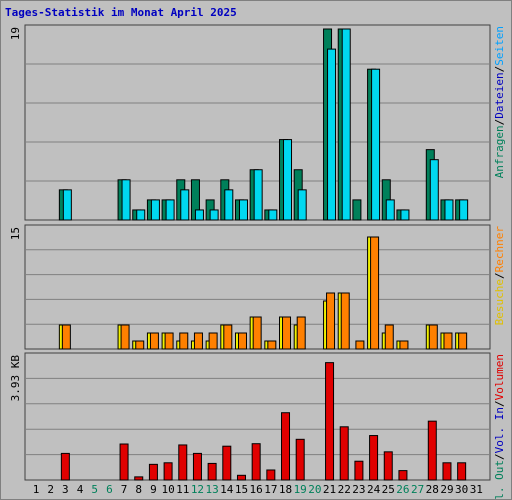  I want to click on legend-part-top-0: Anfragen, so click(499, 151).